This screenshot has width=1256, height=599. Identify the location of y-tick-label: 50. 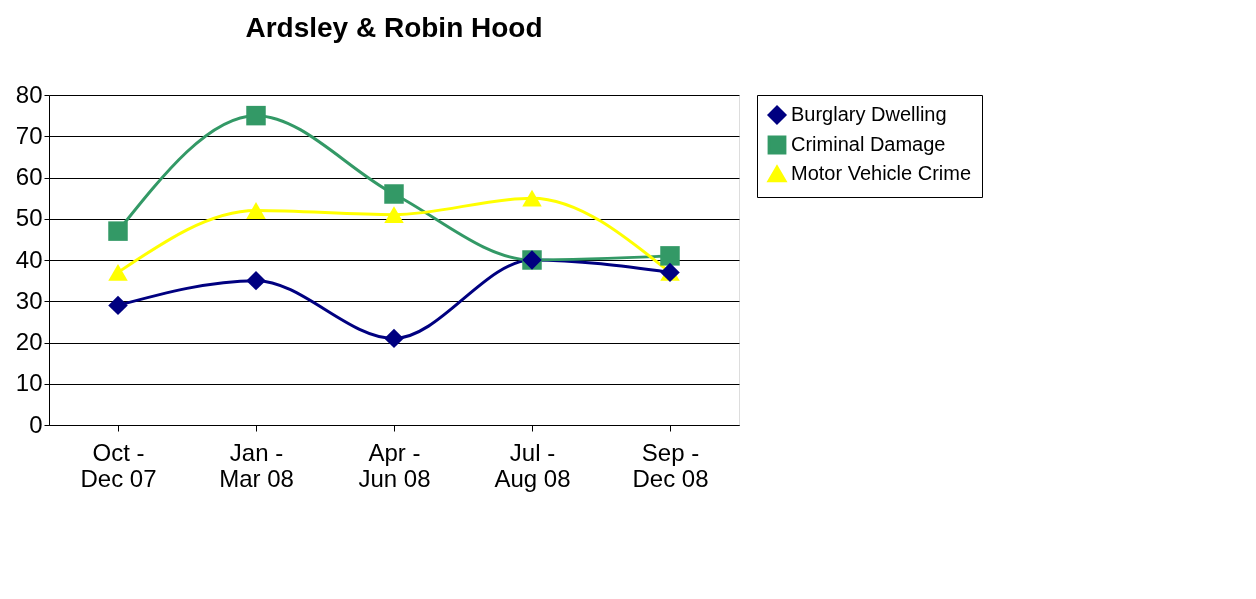
(29, 218).